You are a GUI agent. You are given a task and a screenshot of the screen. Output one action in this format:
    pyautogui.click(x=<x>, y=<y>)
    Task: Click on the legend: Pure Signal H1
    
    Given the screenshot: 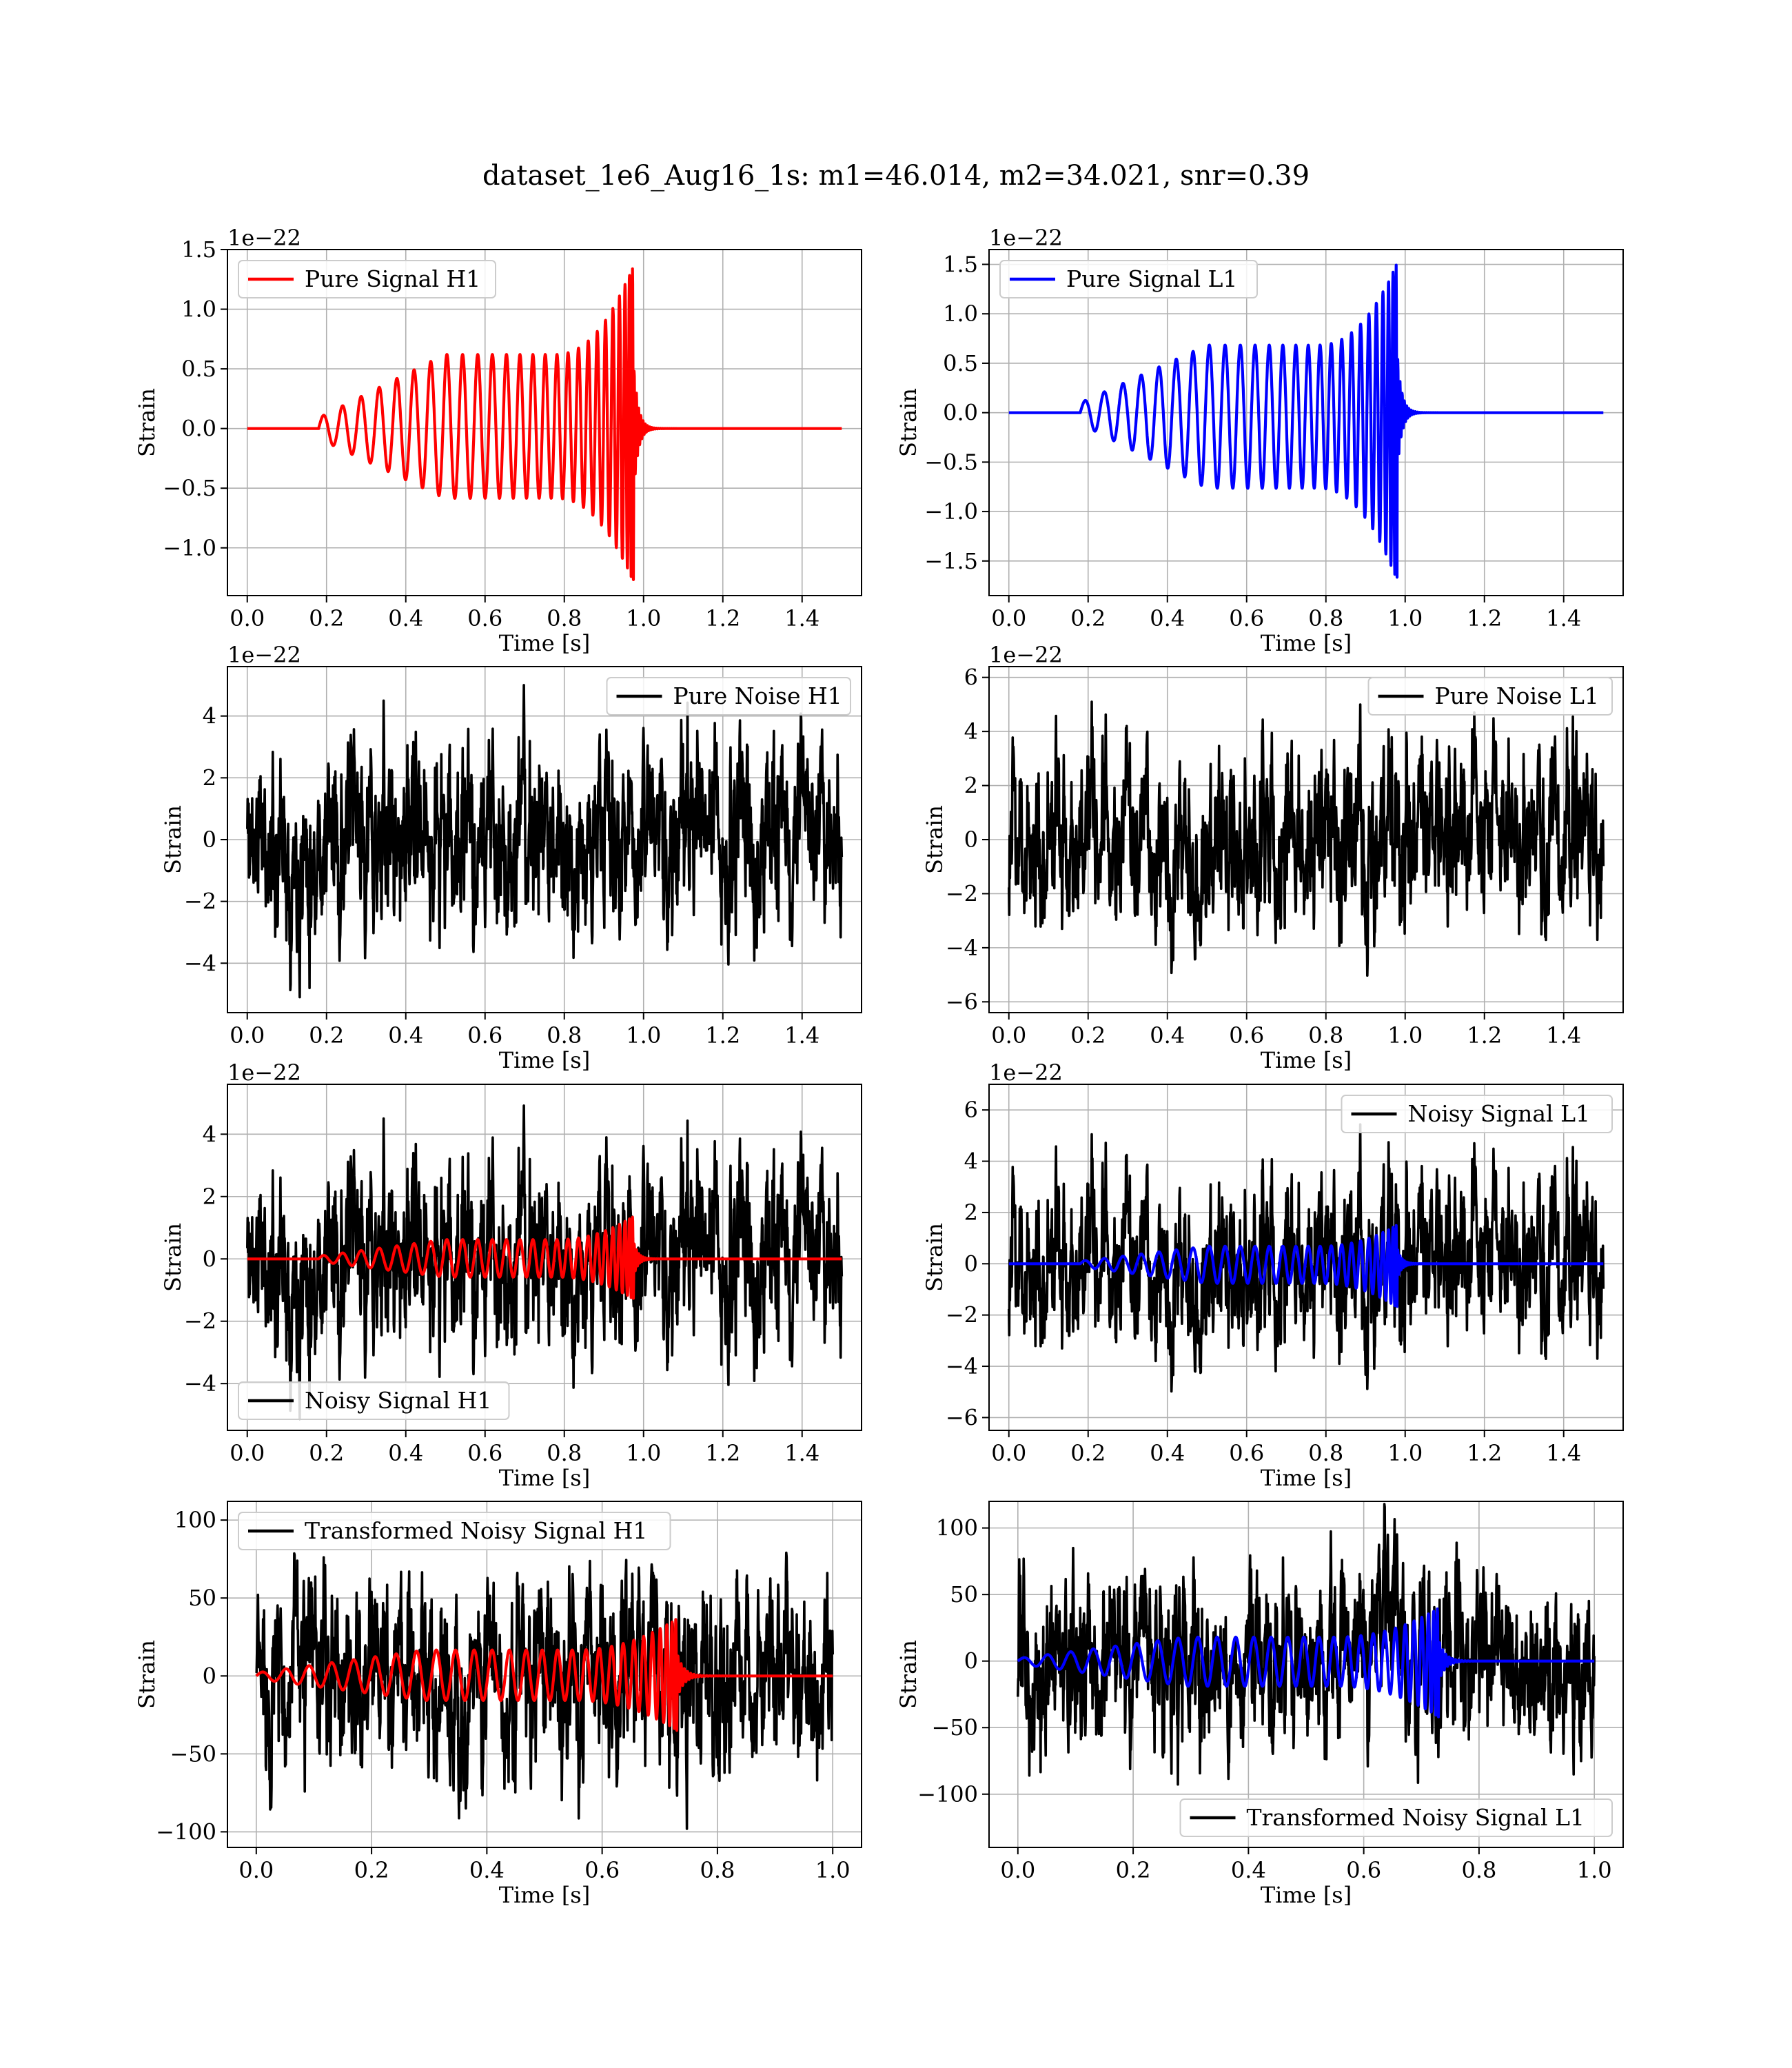 What is the action you would take?
    pyautogui.click(x=367, y=279)
    